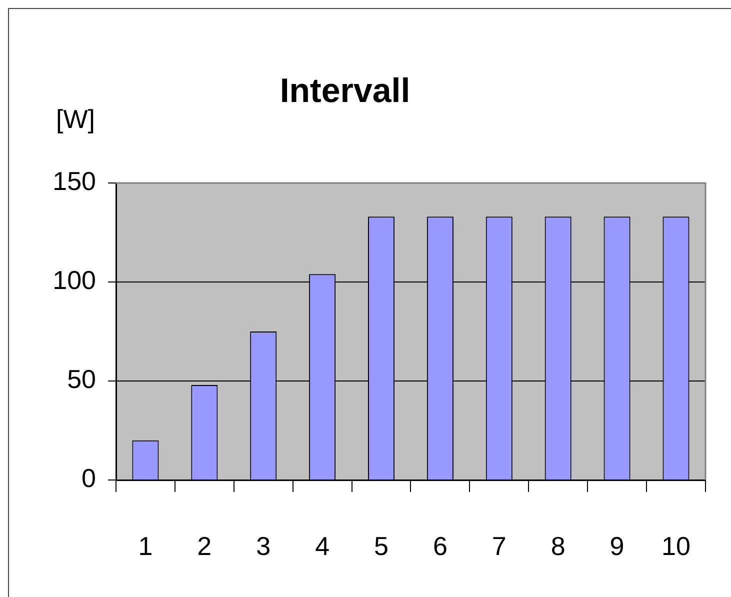  Describe the element at coordinates (381, 545) in the screenshot. I see `x-tick-label: 5` at that location.